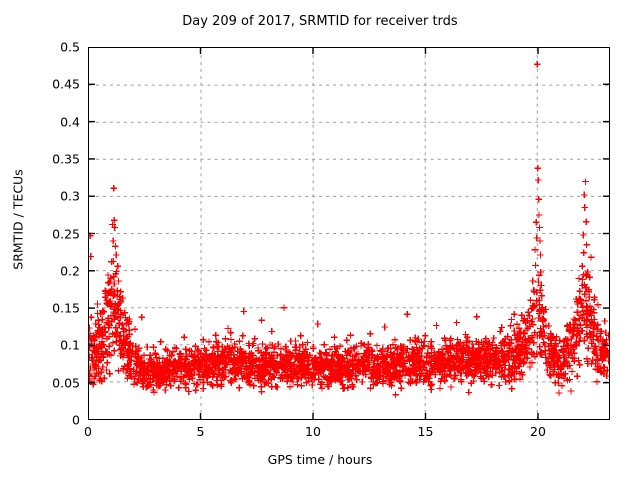  I want to click on x-tick-label: 0, so click(88, 431).